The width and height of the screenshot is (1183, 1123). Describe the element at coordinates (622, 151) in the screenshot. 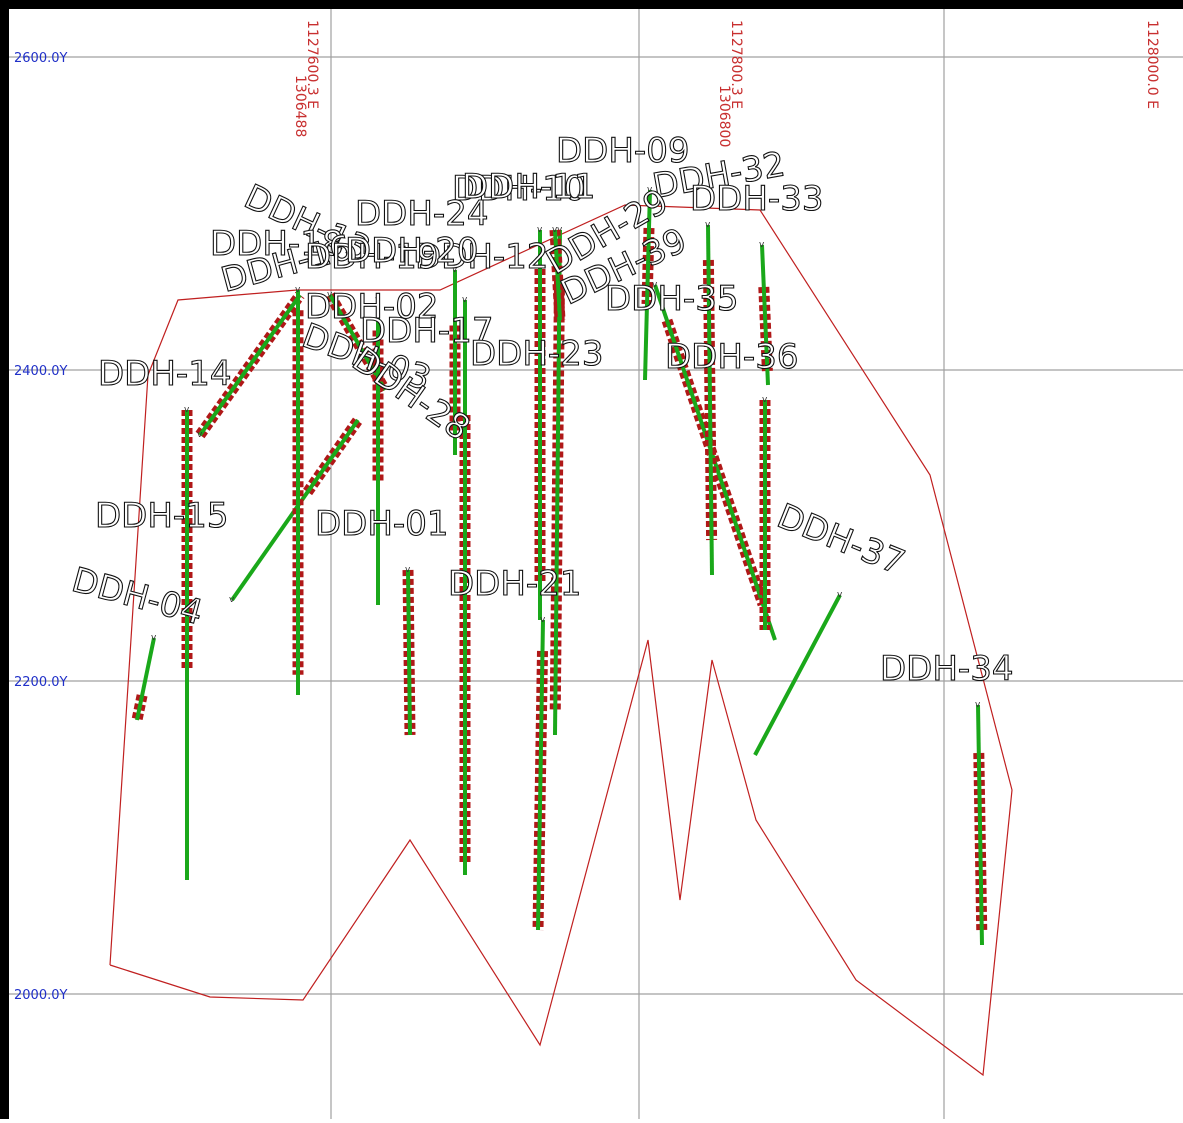

I see `label-ddh-09: DDH-09` at that location.